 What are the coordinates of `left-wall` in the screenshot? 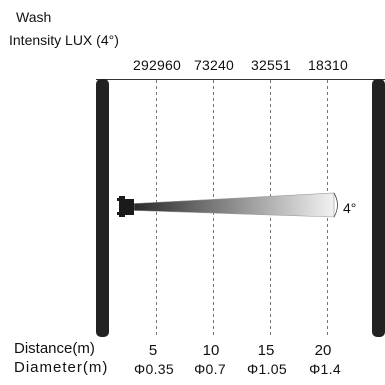 It's located at (102, 208).